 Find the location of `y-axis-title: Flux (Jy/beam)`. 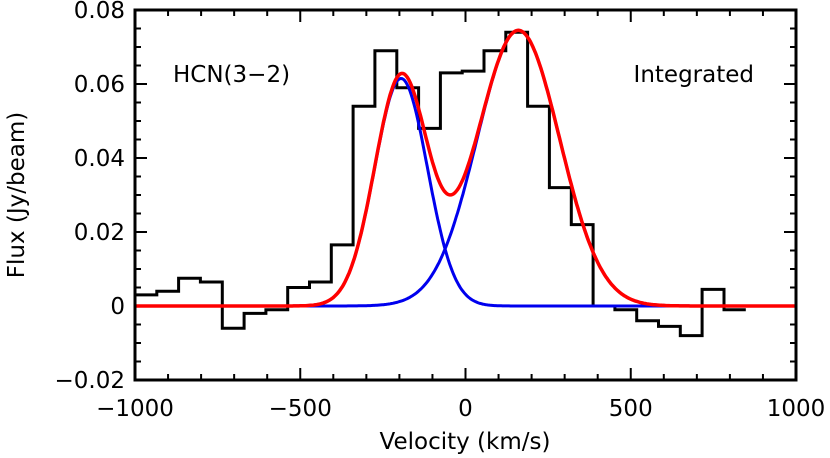

y-axis-title: Flux (Jy/beam) is located at coordinates (17, 195).